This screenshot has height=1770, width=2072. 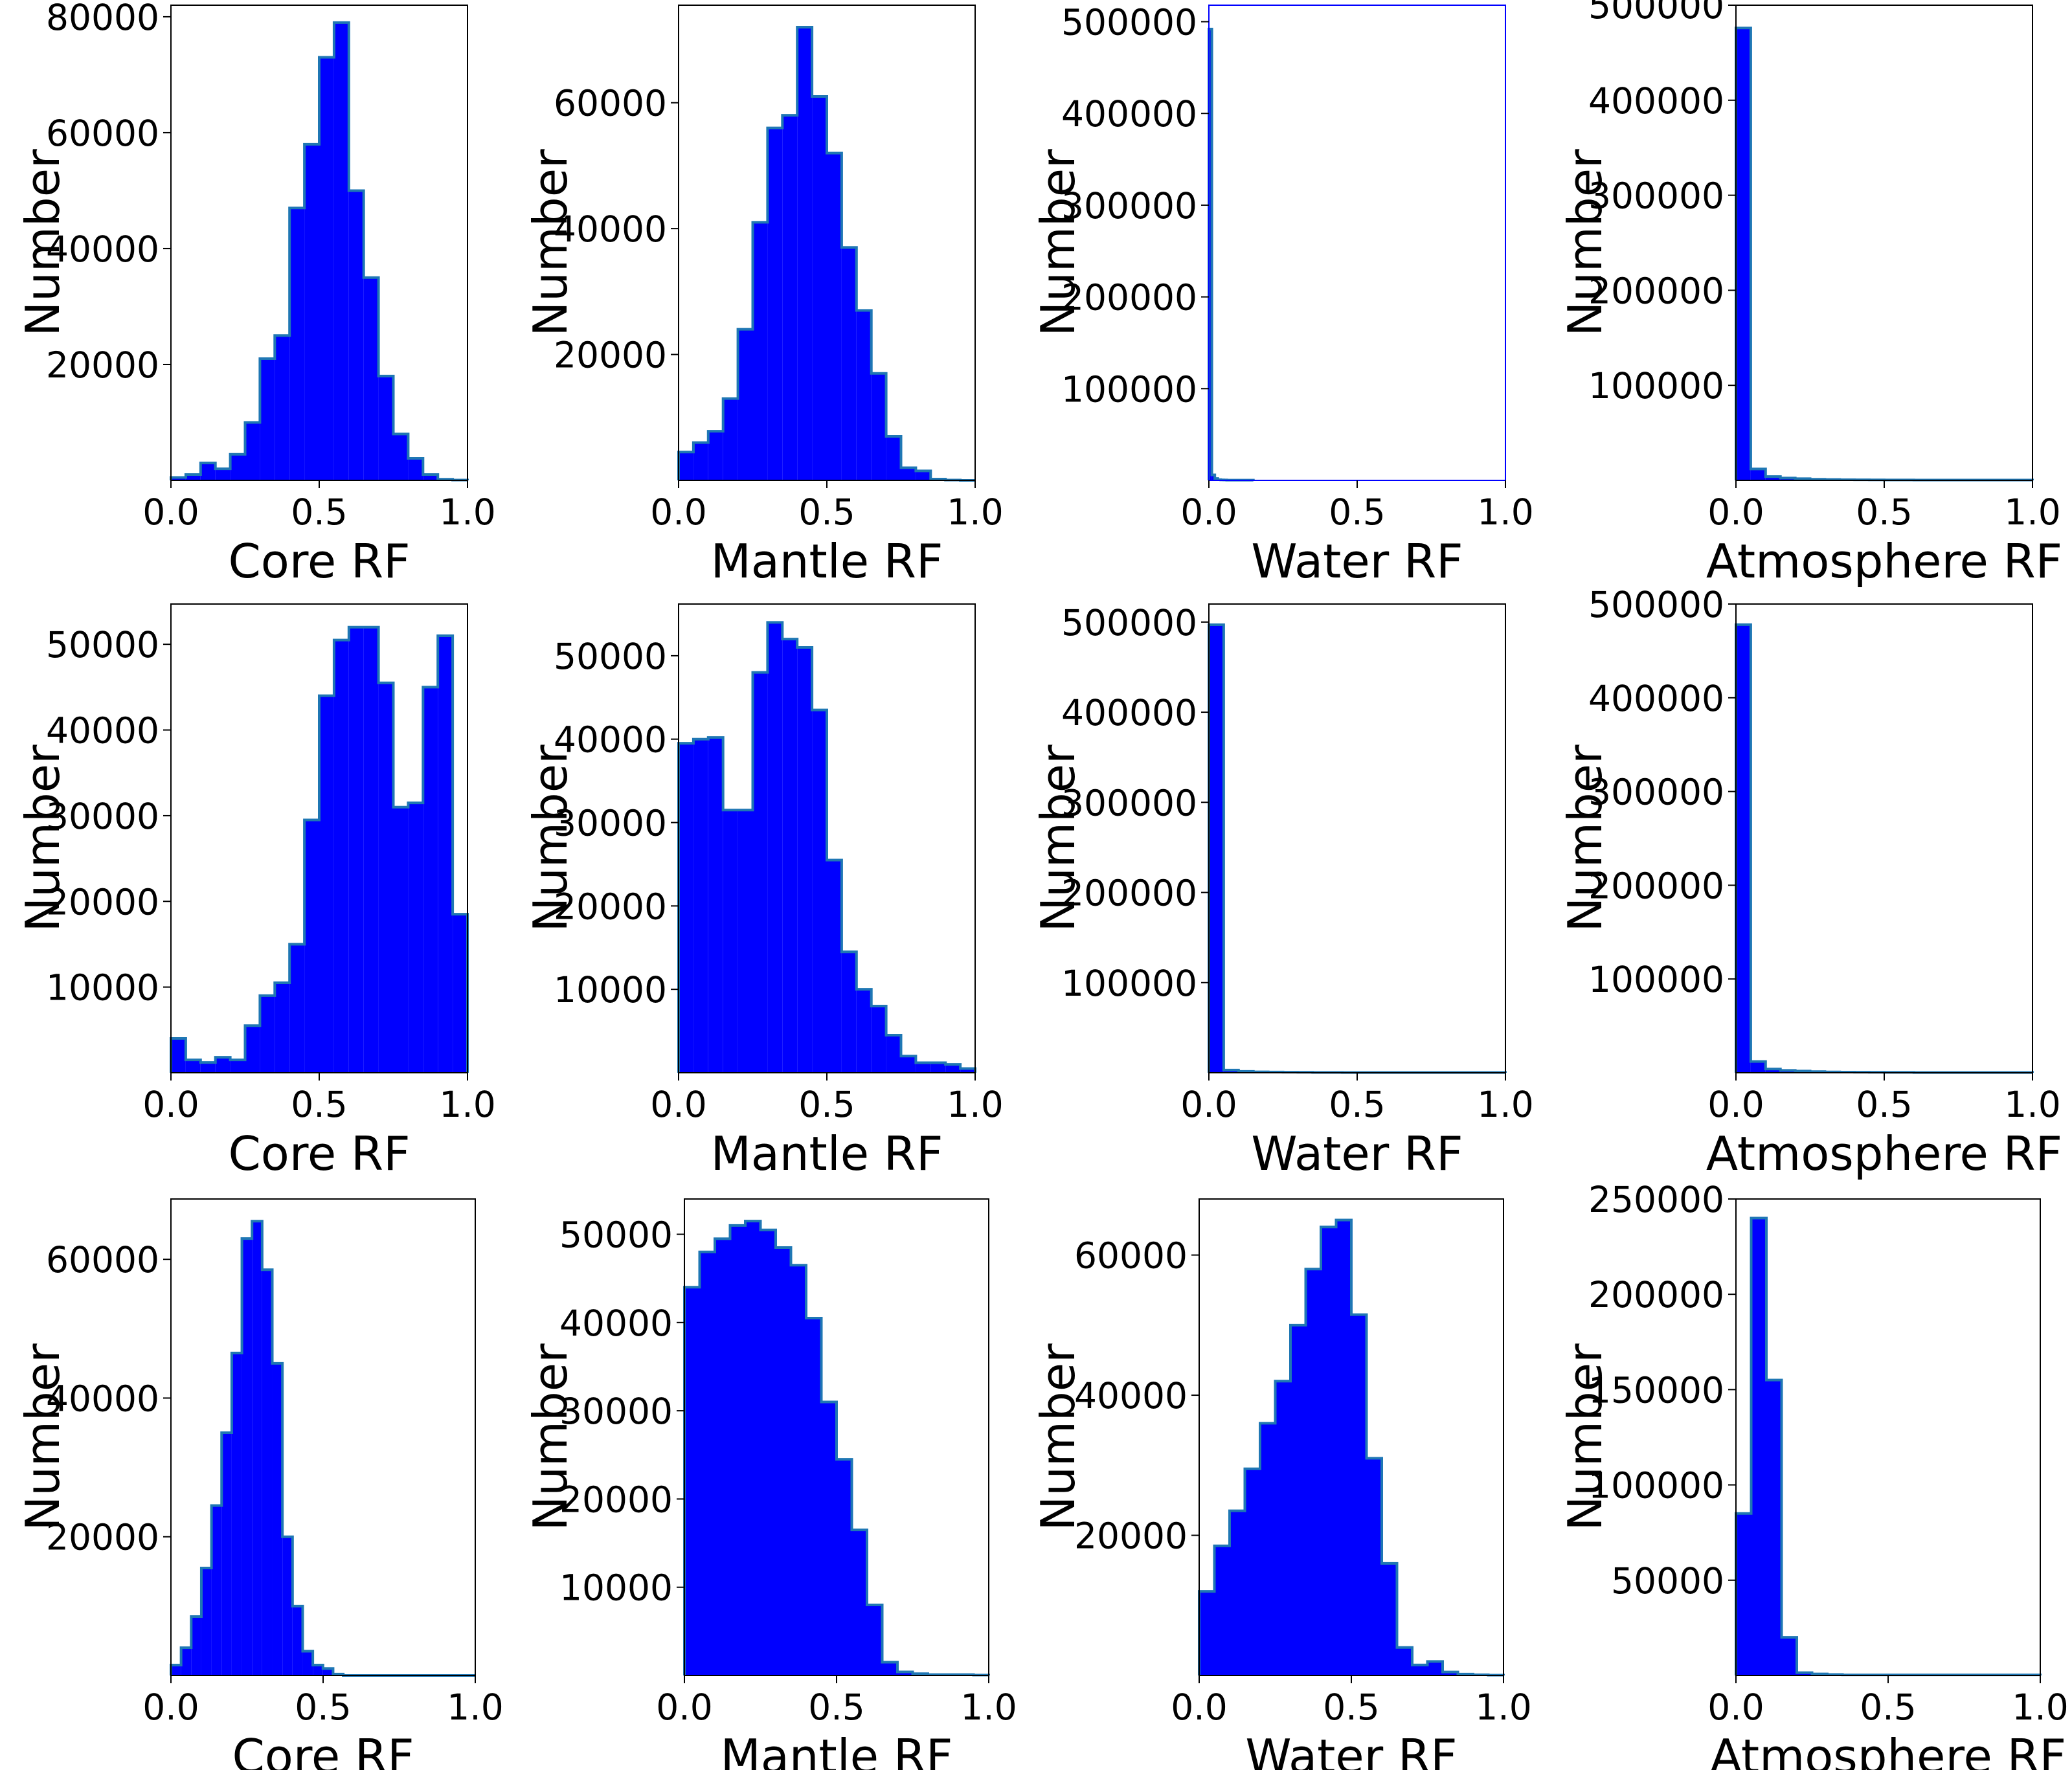 What do you see at coordinates (320, 561) in the screenshot?
I see `x-axis-label: Core RF` at bounding box center [320, 561].